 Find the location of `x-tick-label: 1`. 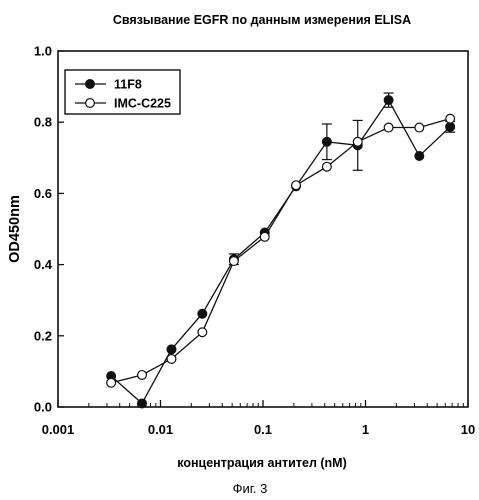

x-tick-label: 1 is located at coordinates (365, 429).